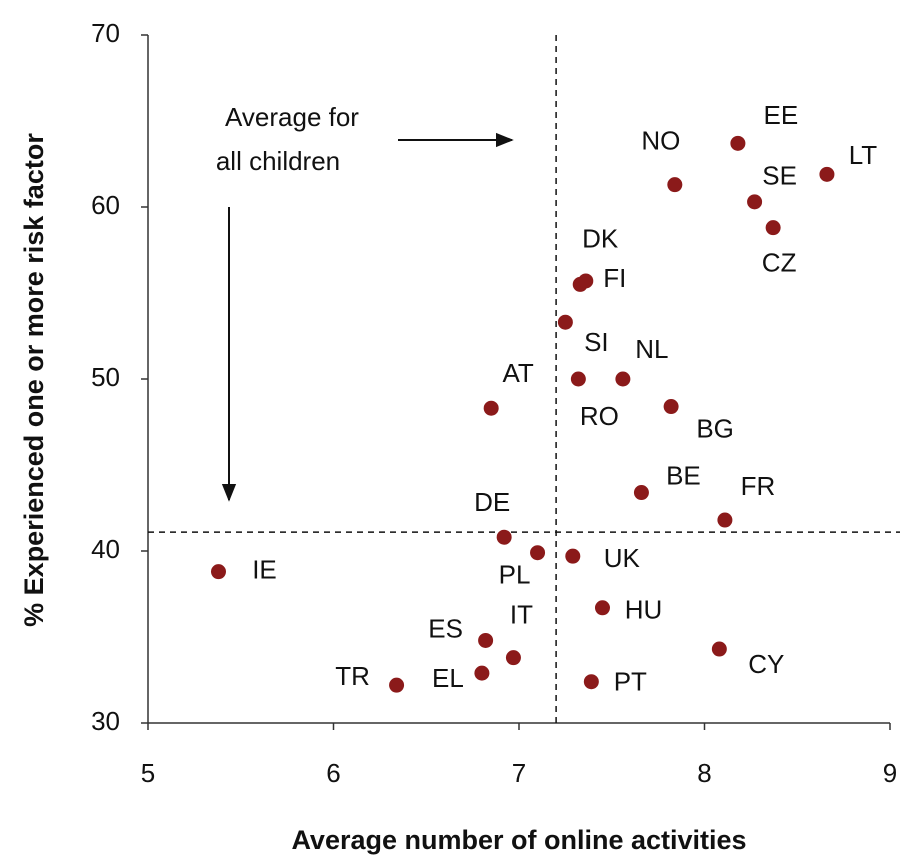 Image resolution: width=900 pixels, height=863 pixels. Describe the element at coordinates (352, 676) in the screenshot. I see `point-label: TR` at that location.